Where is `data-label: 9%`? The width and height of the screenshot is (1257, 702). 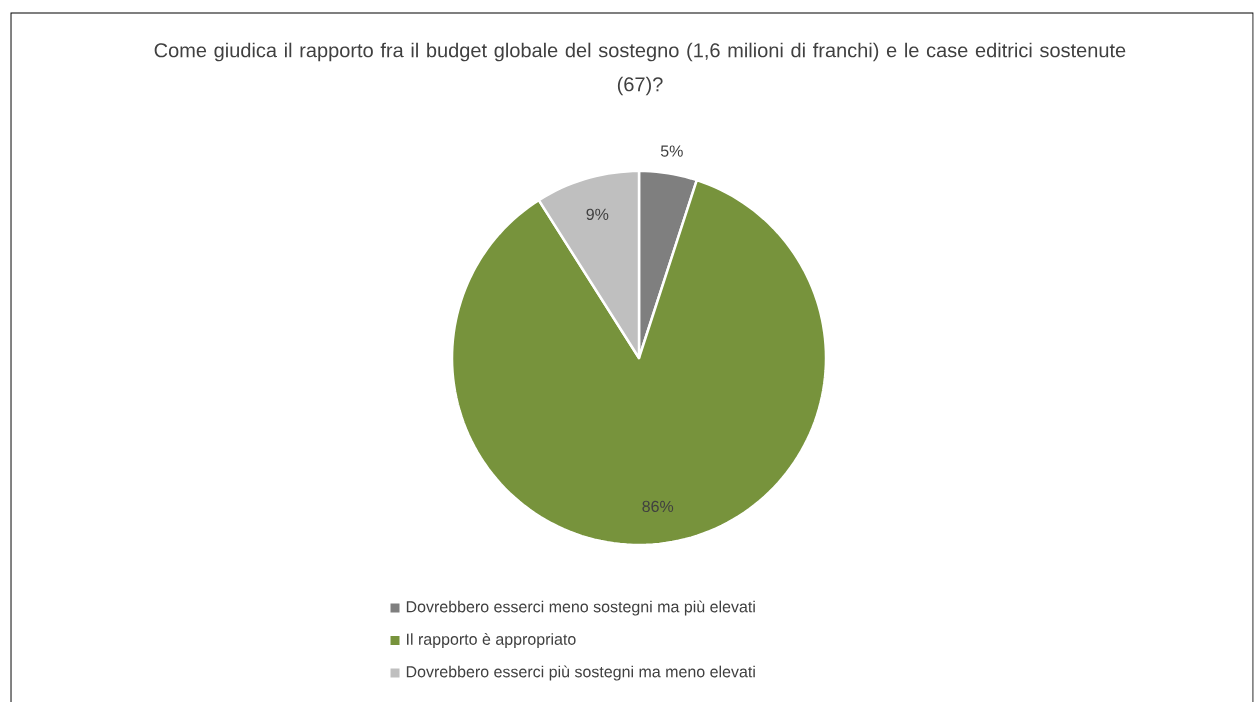
data-label: 9% is located at coordinates (597, 214).